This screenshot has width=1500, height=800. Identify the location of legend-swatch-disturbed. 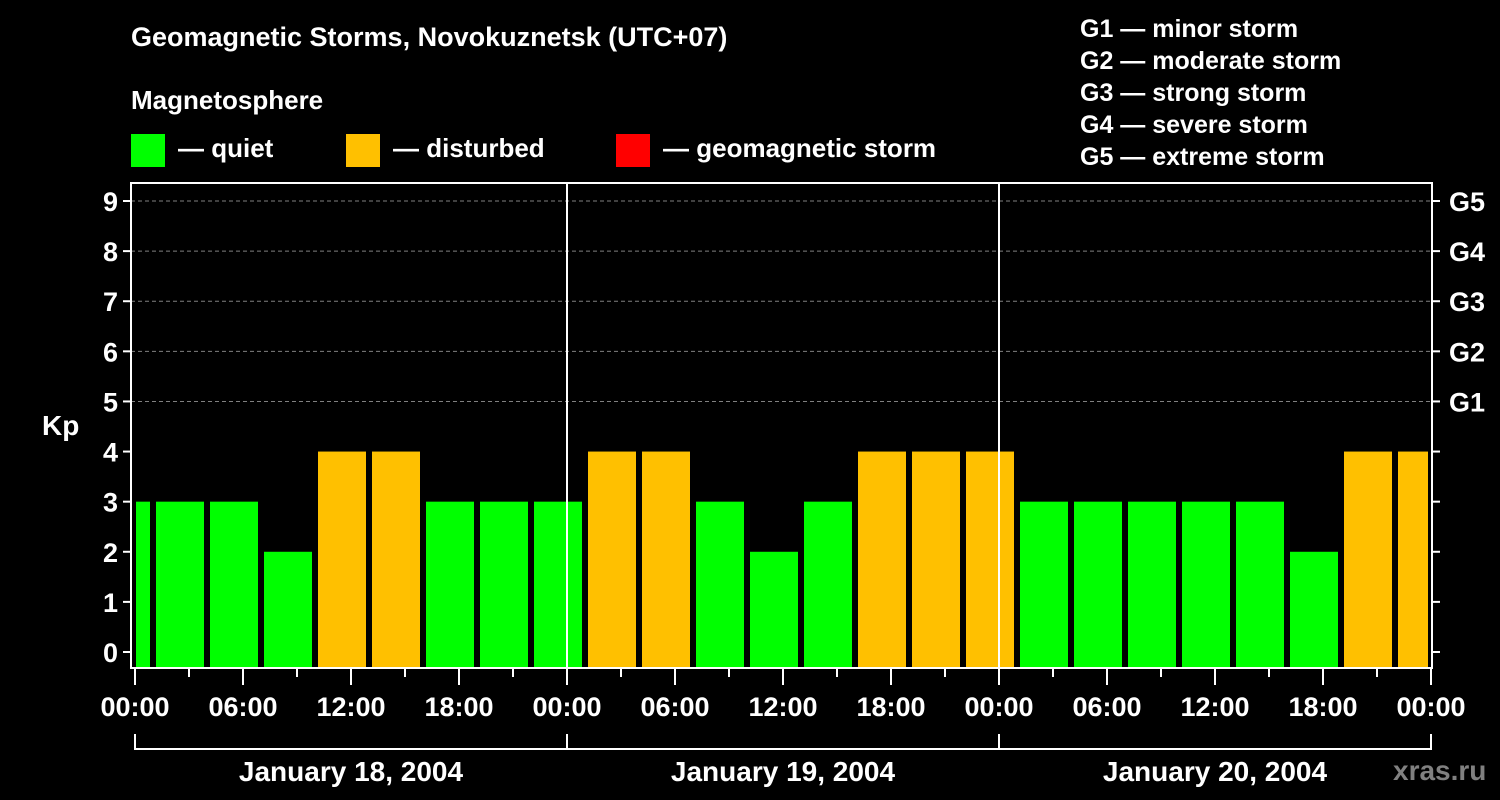
(363, 150).